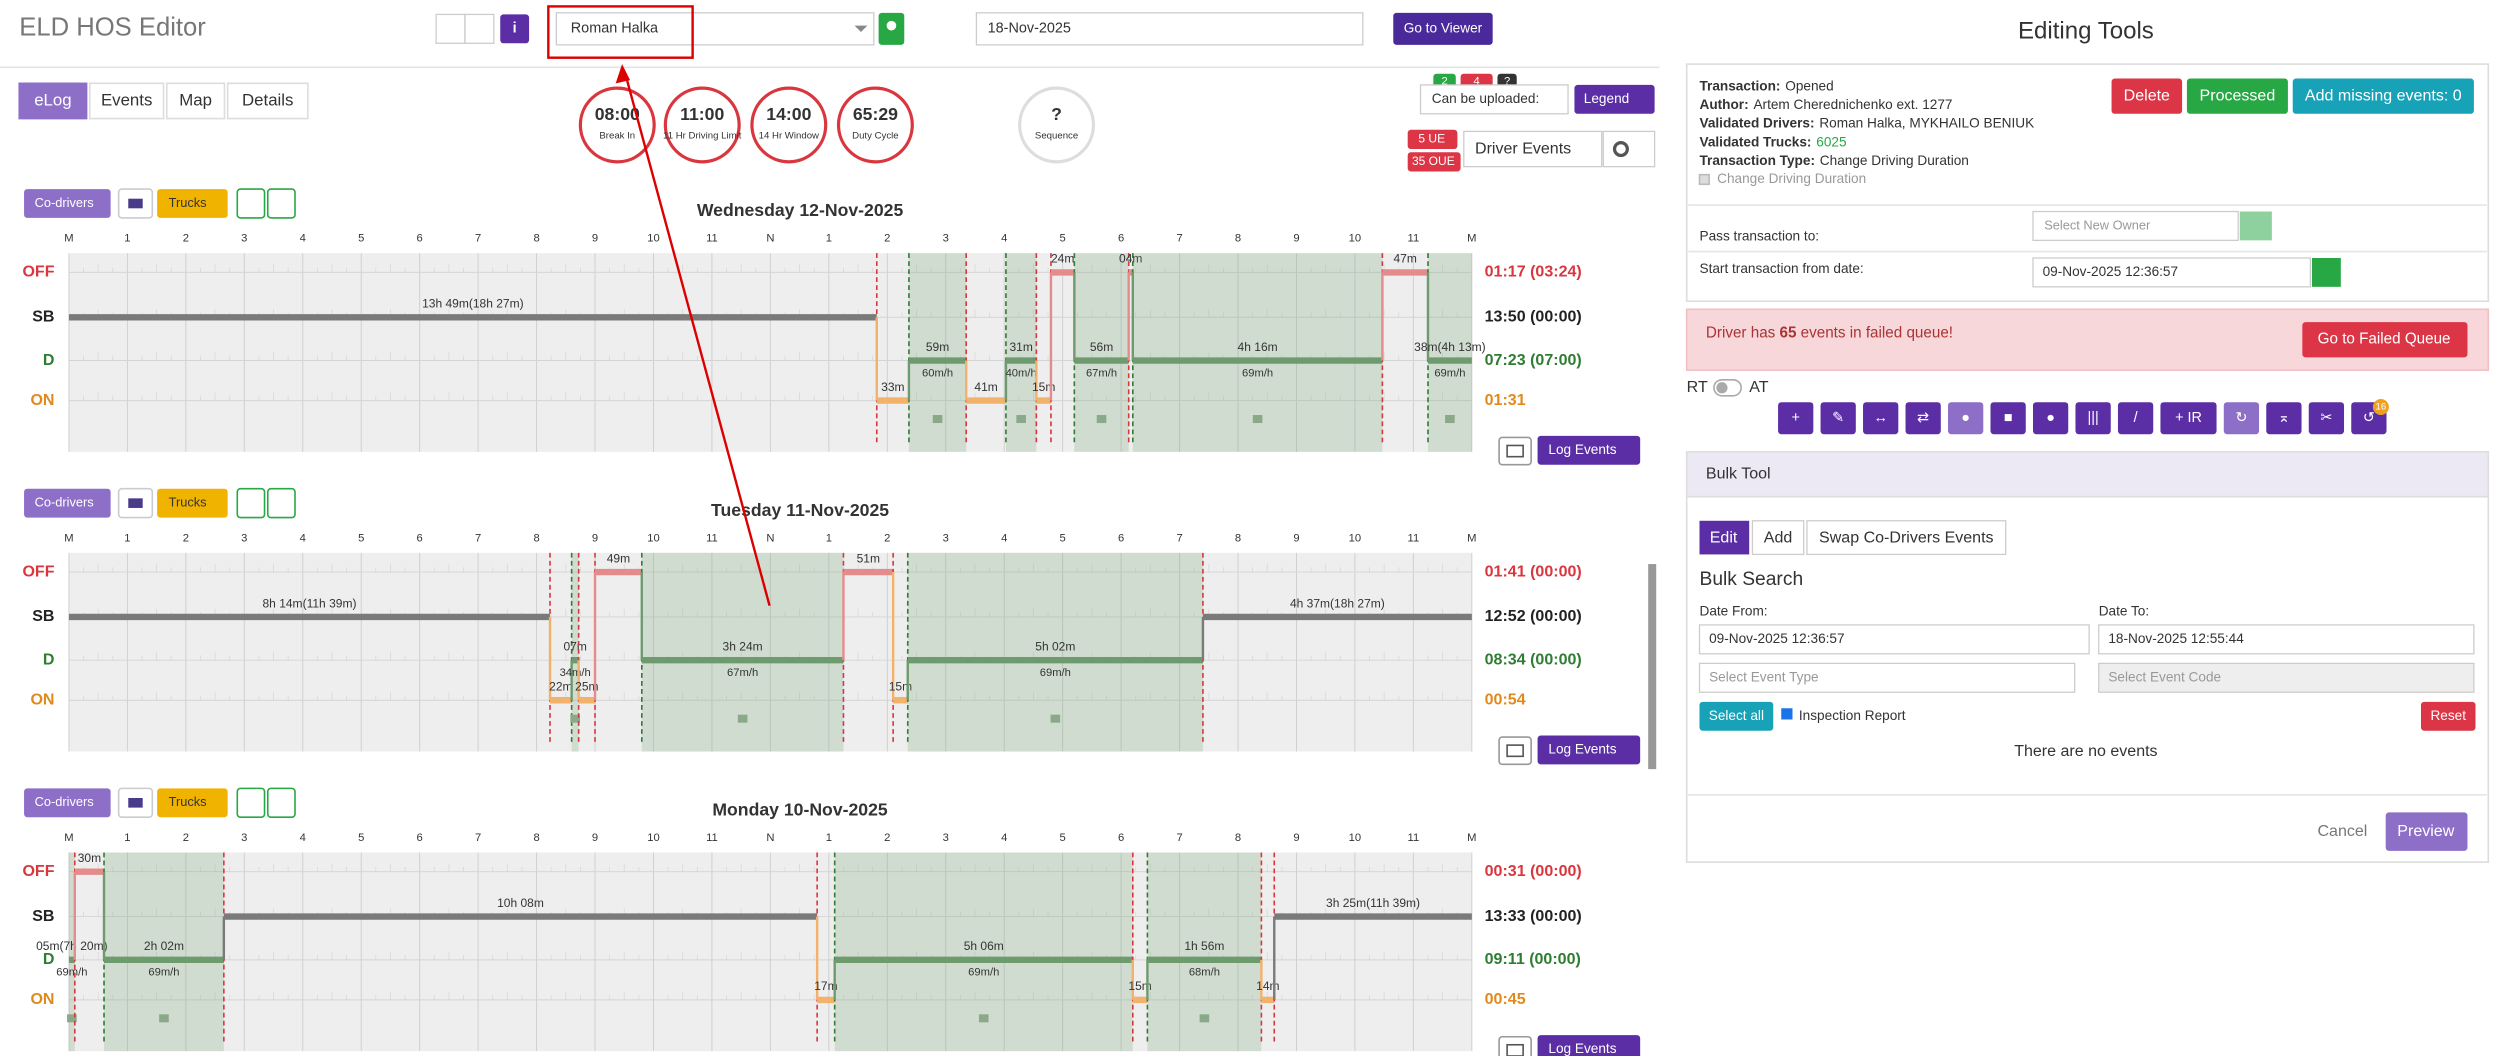 This screenshot has width=2514, height=1056. I want to click on type-select, so click(1887, 677).